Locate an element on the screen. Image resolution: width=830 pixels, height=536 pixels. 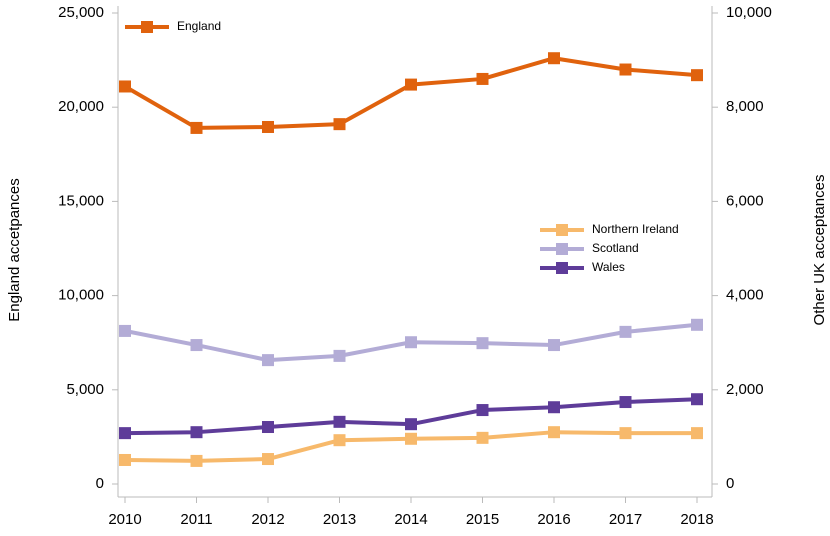
y-tick-label: 10,000 is located at coordinates (81, 295).